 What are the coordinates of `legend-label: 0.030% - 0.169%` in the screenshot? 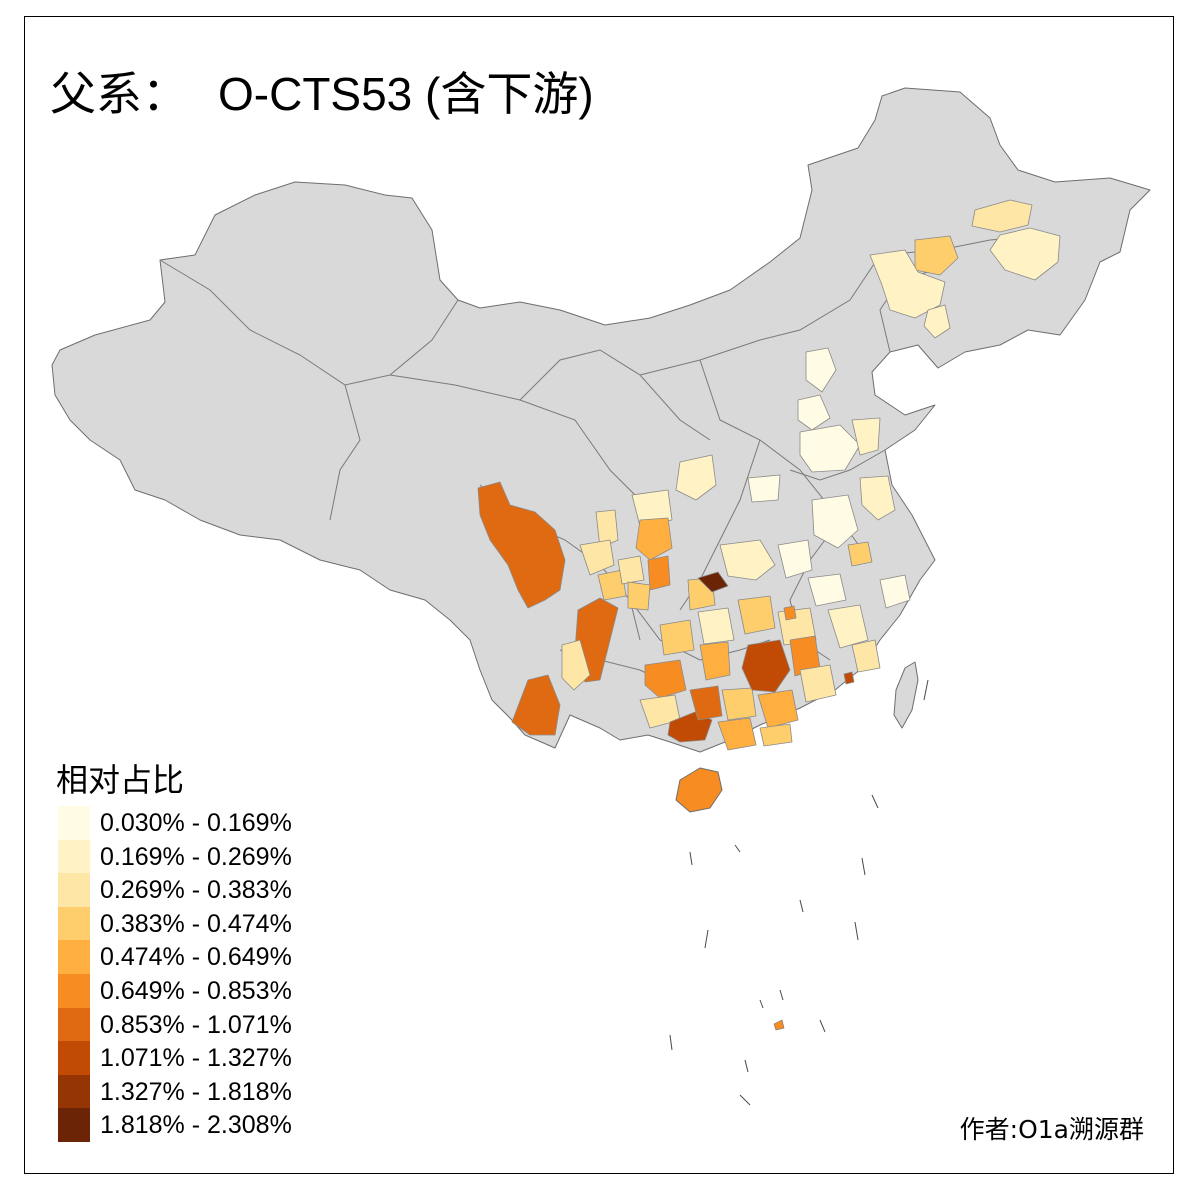 It's located at (196, 823).